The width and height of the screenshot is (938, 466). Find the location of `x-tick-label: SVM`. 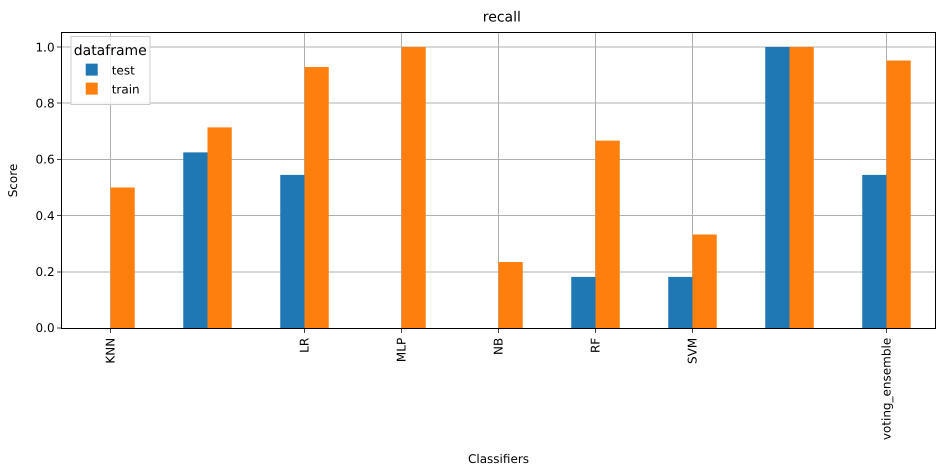

x-tick-label: SVM is located at coordinates (692, 351).